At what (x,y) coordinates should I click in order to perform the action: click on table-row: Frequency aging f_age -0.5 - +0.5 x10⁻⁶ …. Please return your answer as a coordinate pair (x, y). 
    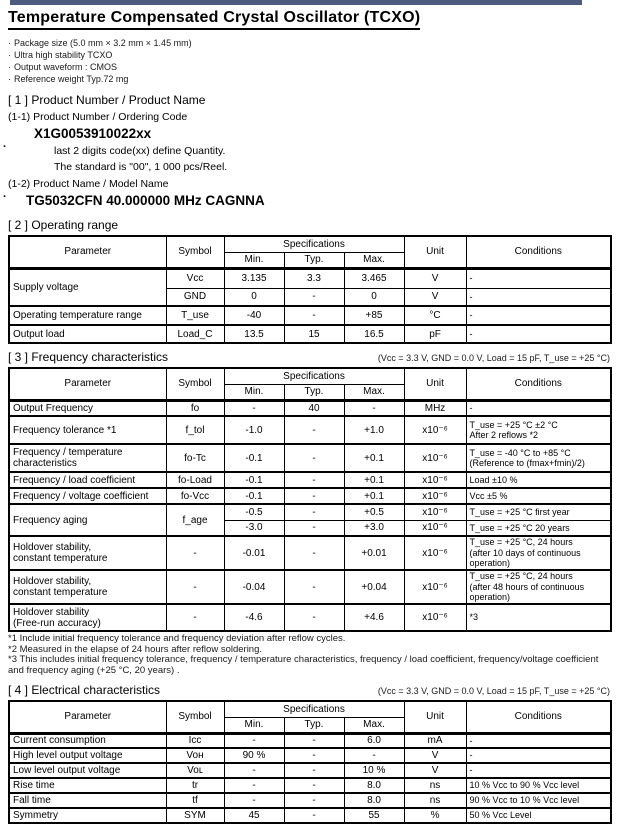
    Looking at the image, I should click on (310, 520).